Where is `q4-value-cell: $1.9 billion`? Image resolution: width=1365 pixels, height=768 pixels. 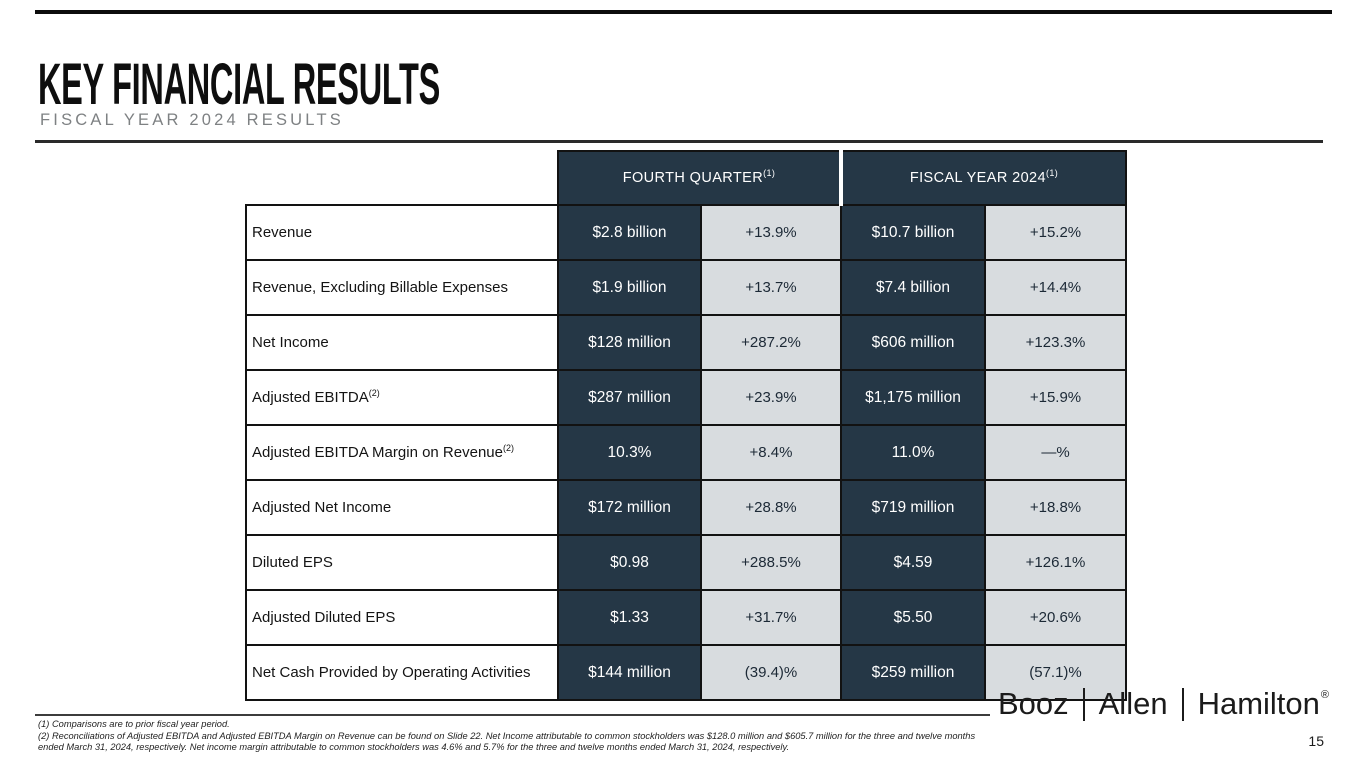
q4-value-cell: $1.9 billion is located at coordinates (629, 287).